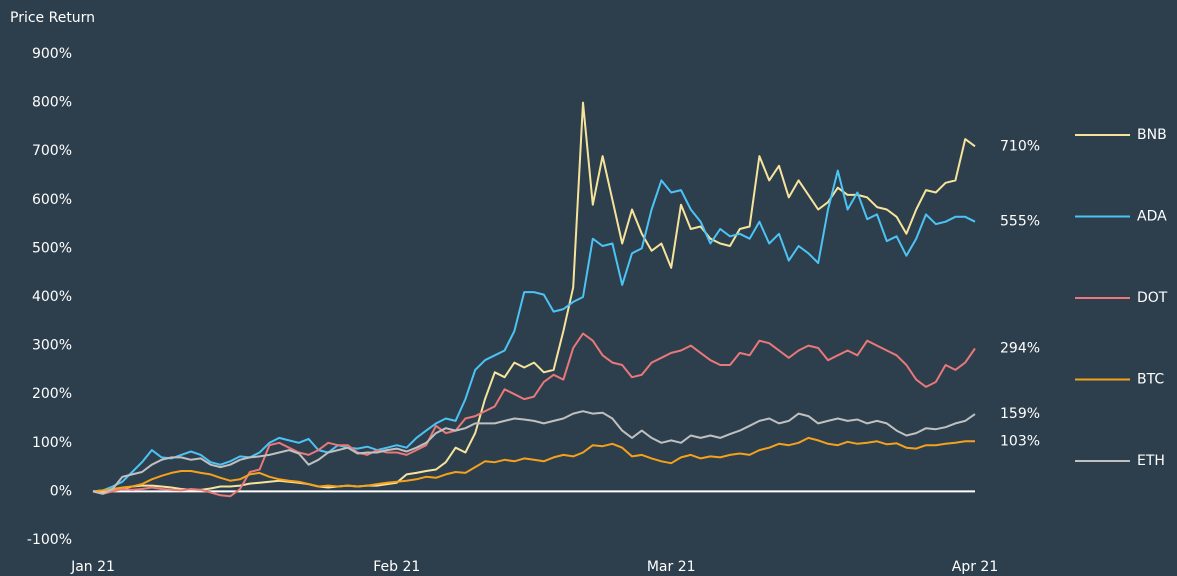  I want to click on end-label: 294%, so click(1020, 349).